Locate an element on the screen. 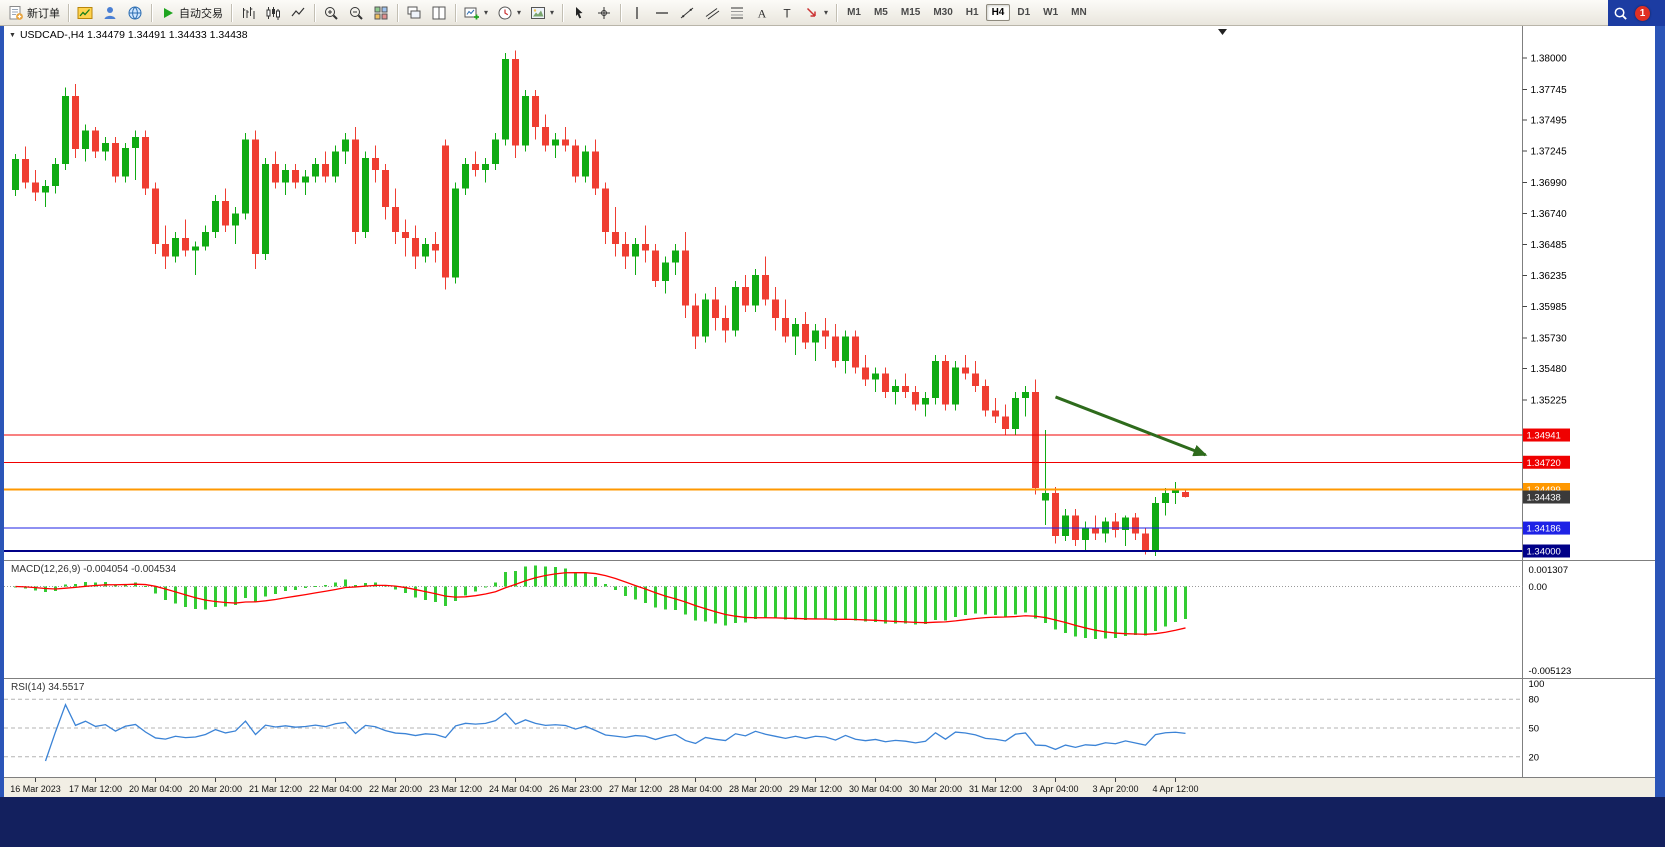 The height and width of the screenshot is (847, 1665). autotrading-button: 自动交易 is located at coordinates (191, 13).